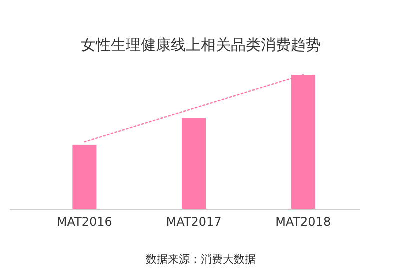 The width and height of the screenshot is (402, 279). What do you see at coordinates (84, 222) in the screenshot?
I see `x-tick-label: MAT2016` at bounding box center [84, 222].